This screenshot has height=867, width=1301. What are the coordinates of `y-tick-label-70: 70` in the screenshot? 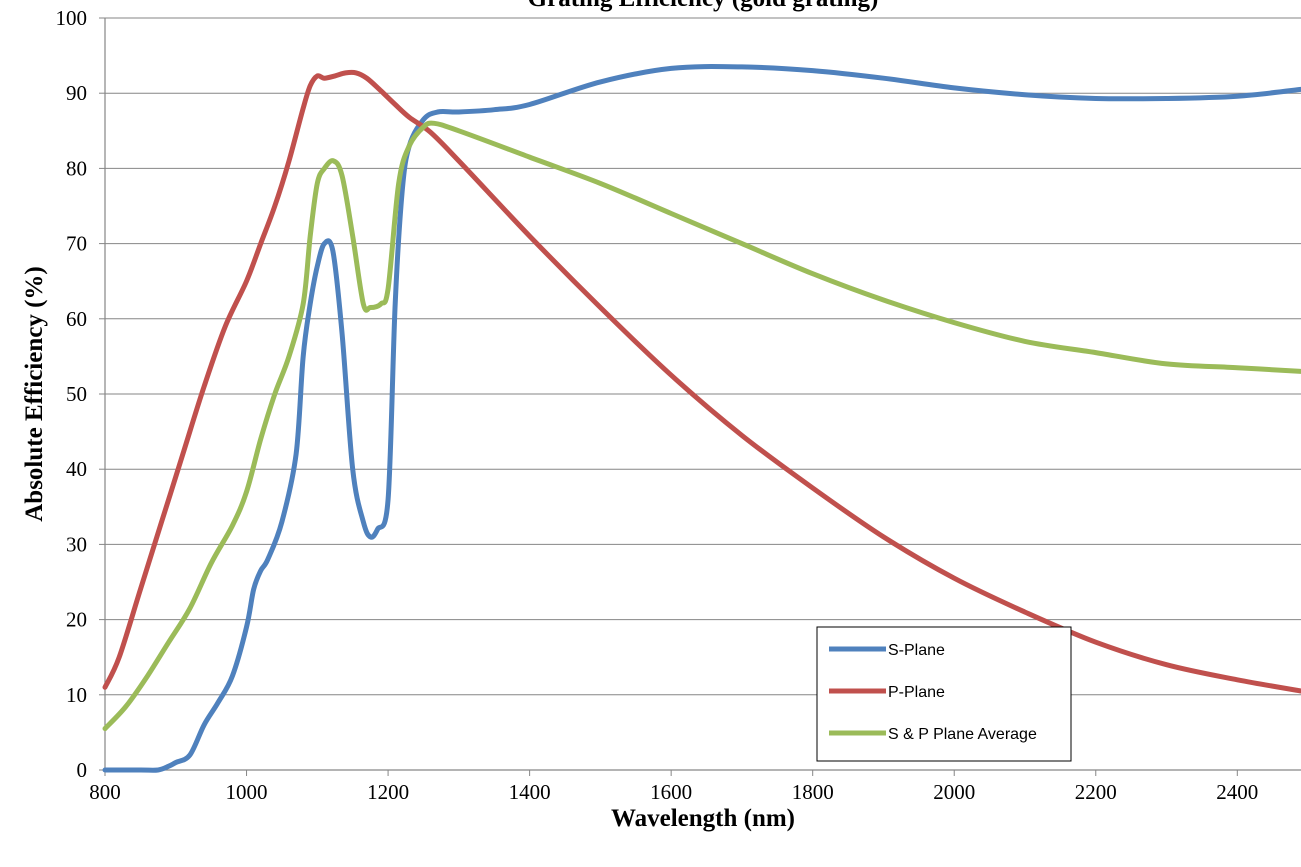 It's located at (76, 244).